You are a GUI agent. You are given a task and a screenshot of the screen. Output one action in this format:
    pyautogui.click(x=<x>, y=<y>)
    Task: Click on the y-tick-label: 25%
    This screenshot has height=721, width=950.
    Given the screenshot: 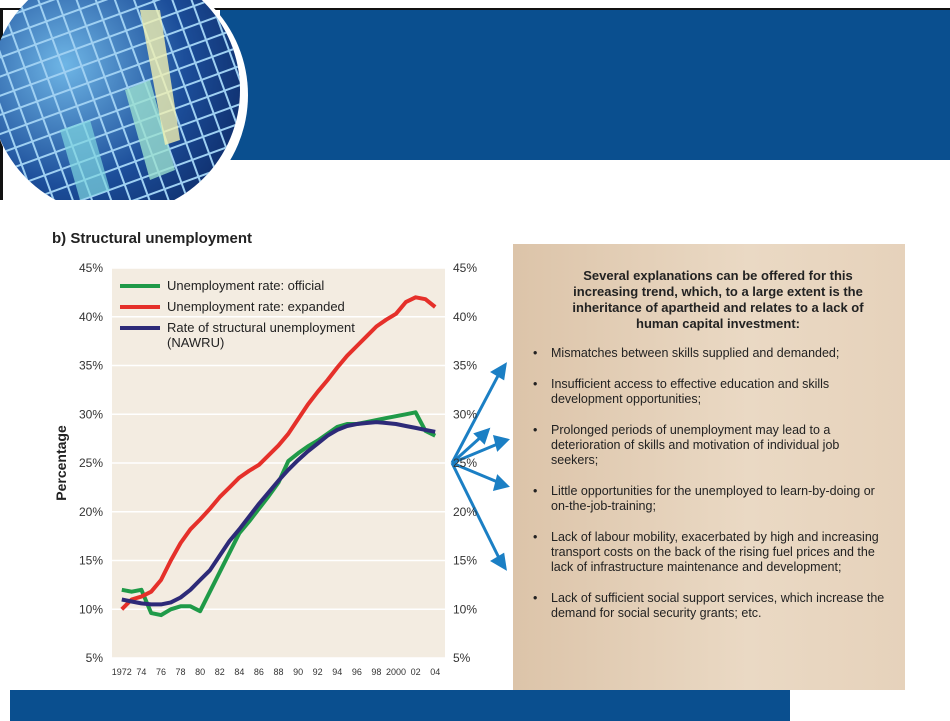 What is the action you would take?
    pyautogui.click(x=91, y=463)
    